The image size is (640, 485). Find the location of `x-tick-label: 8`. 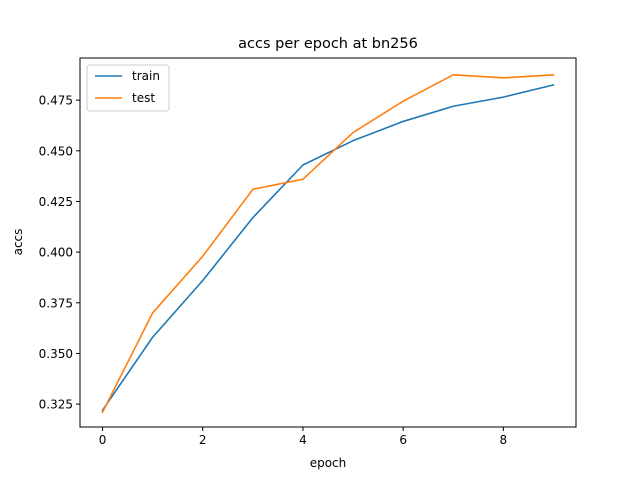

x-tick-label: 8 is located at coordinates (504, 440).